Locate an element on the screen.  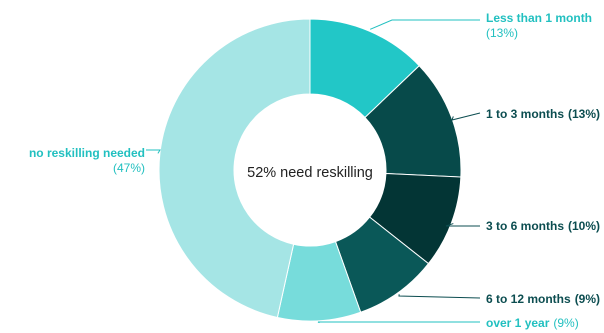
label-over-1-year: over 1 year (9%) is located at coordinates (532, 323).